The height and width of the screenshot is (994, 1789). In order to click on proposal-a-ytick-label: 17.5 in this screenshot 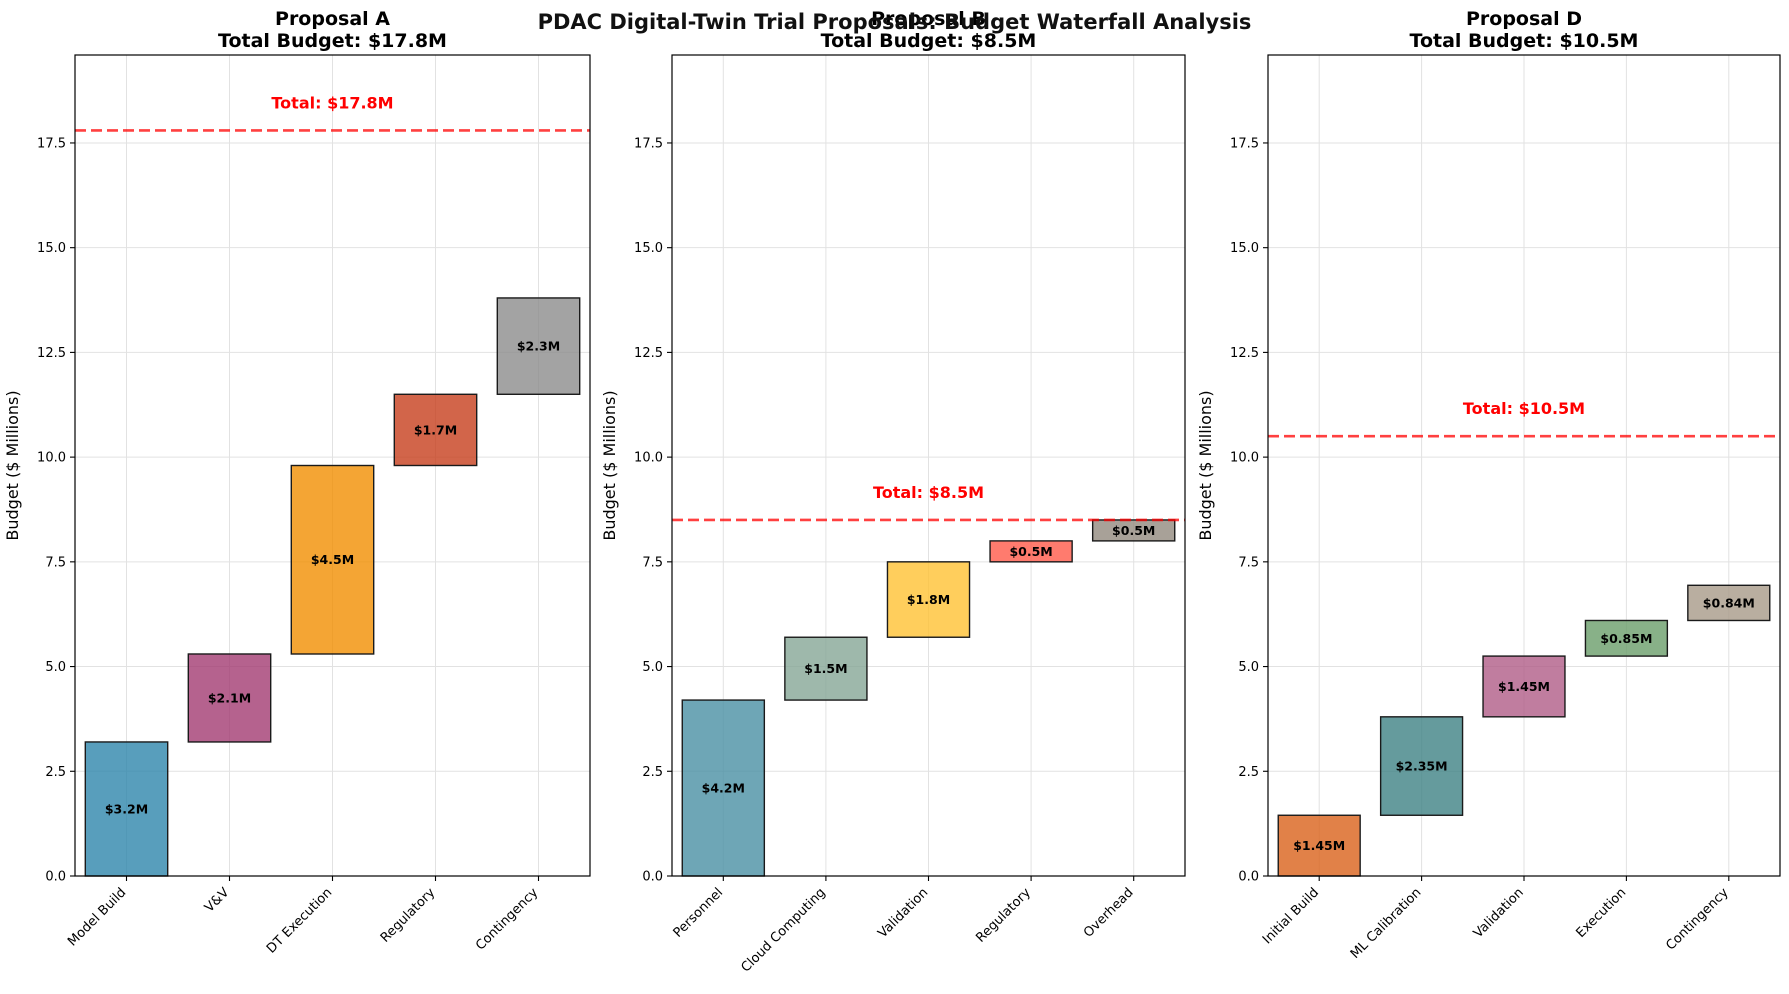, I will do `click(51, 143)`.